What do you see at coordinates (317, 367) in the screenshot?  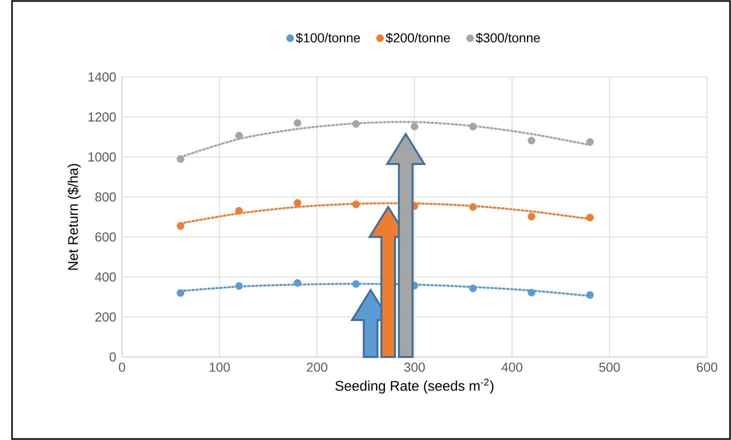 I see `x-tick-label: 200` at bounding box center [317, 367].